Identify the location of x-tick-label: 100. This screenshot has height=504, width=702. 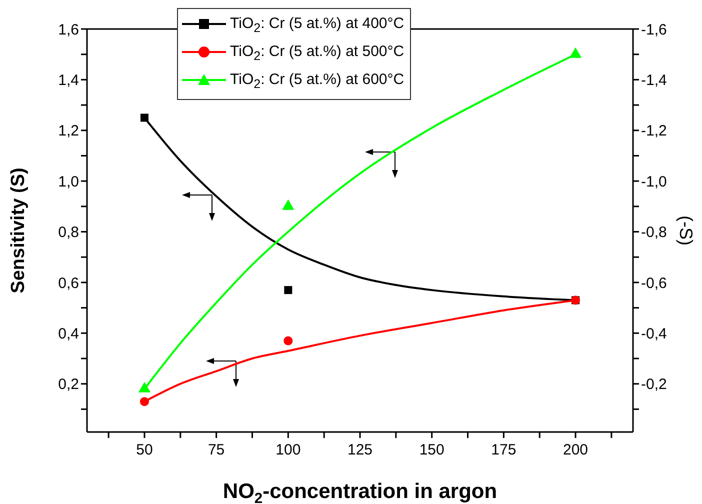
(288, 450).